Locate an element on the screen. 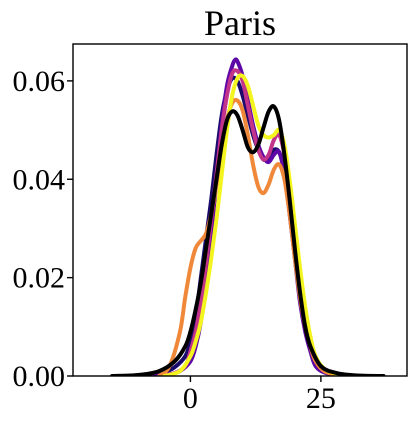  x-tick-label: 0 is located at coordinates (190, 398).